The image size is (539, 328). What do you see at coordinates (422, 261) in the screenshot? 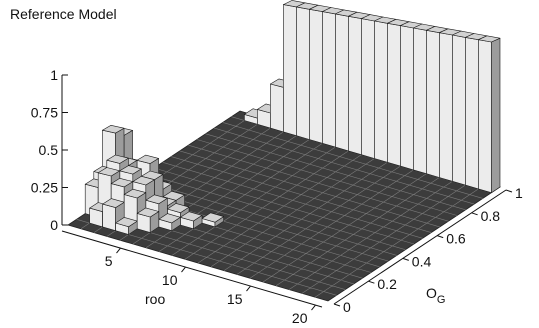
I see `y-tick-label: 0.4` at bounding box center [422, 261].